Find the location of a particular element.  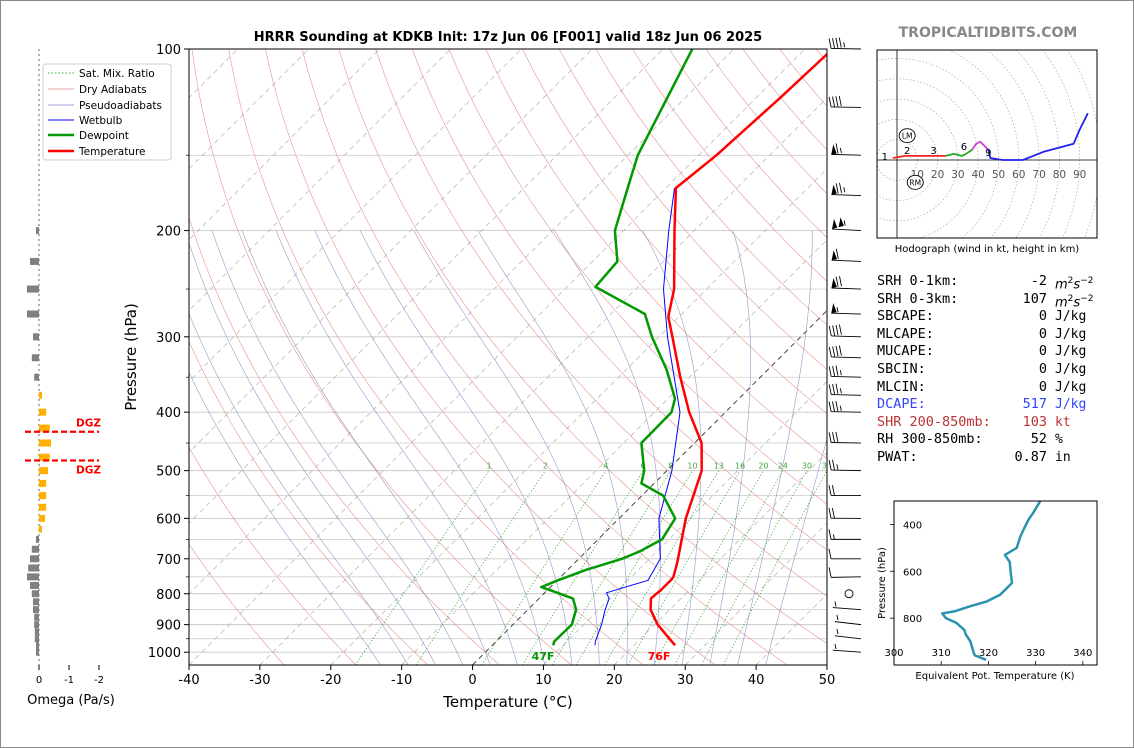

hodograph-ring-label: 70 is located at coordinates (1038, 175).